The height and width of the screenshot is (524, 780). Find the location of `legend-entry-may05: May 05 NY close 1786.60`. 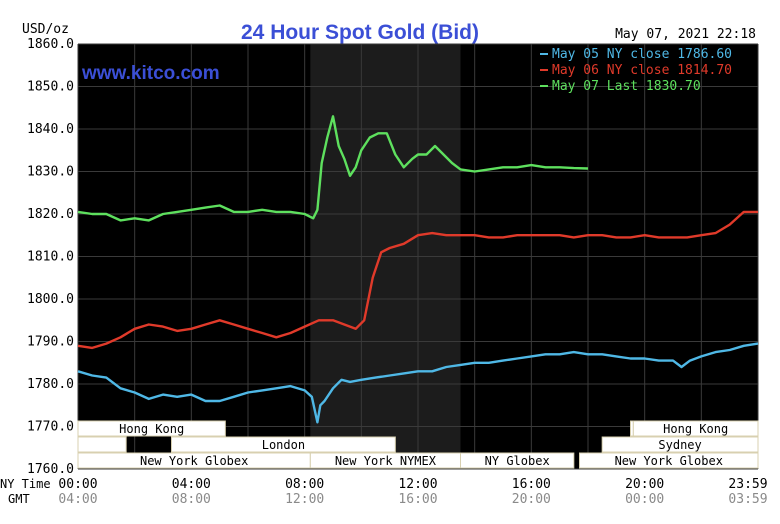

legend-entry-may05: May 05 NY close 1786.60 is located at coordinates (642, 54).